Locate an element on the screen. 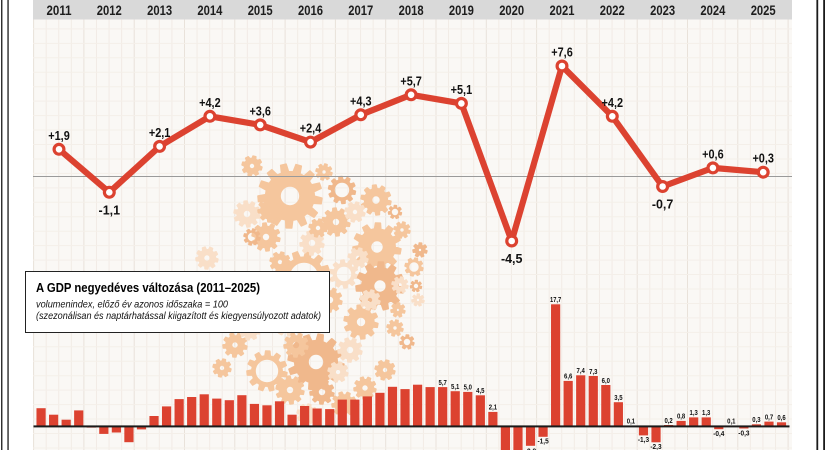 The height and width of the screenshot is (450, 825). svg-text: 2013 is located at coordinates (159, 10).